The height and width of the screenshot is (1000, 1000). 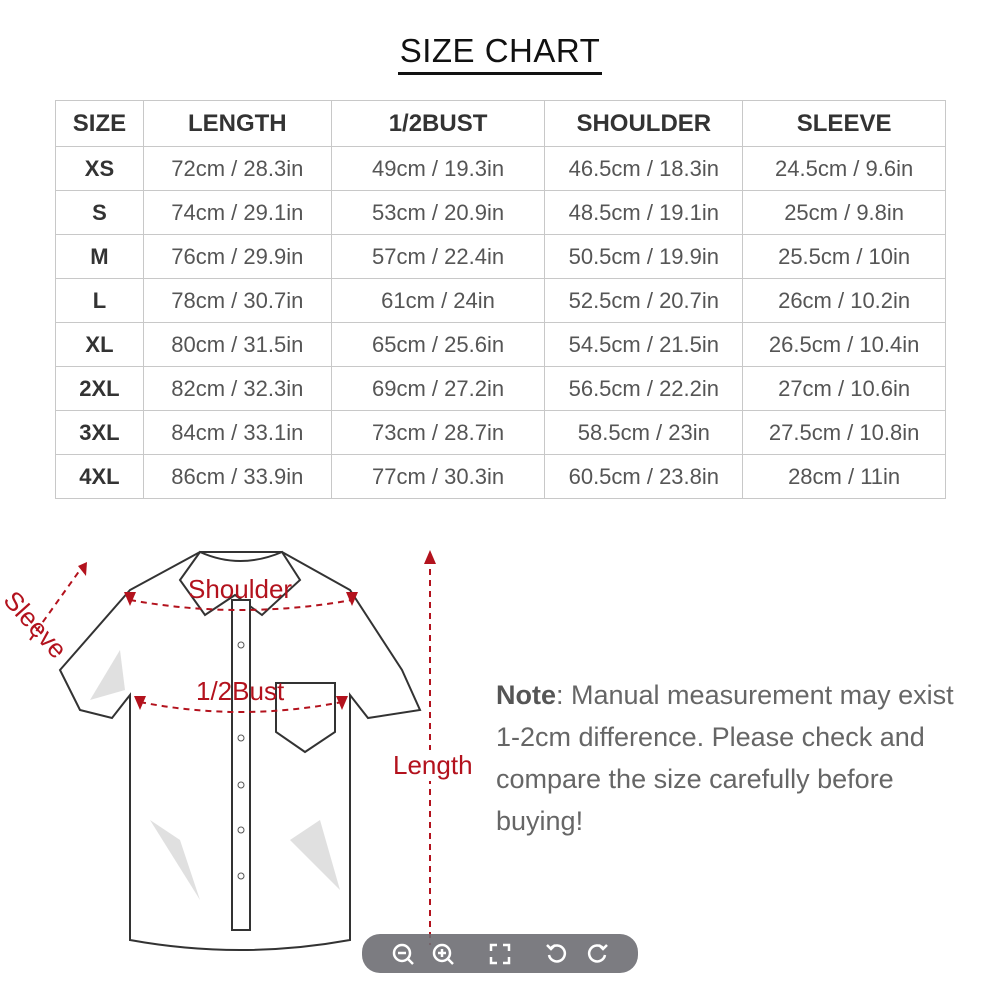 What do you see at coordinates (99, 388) in the screenshot?
I see `size-cell: 2XL` at bounding box center [99, 388].